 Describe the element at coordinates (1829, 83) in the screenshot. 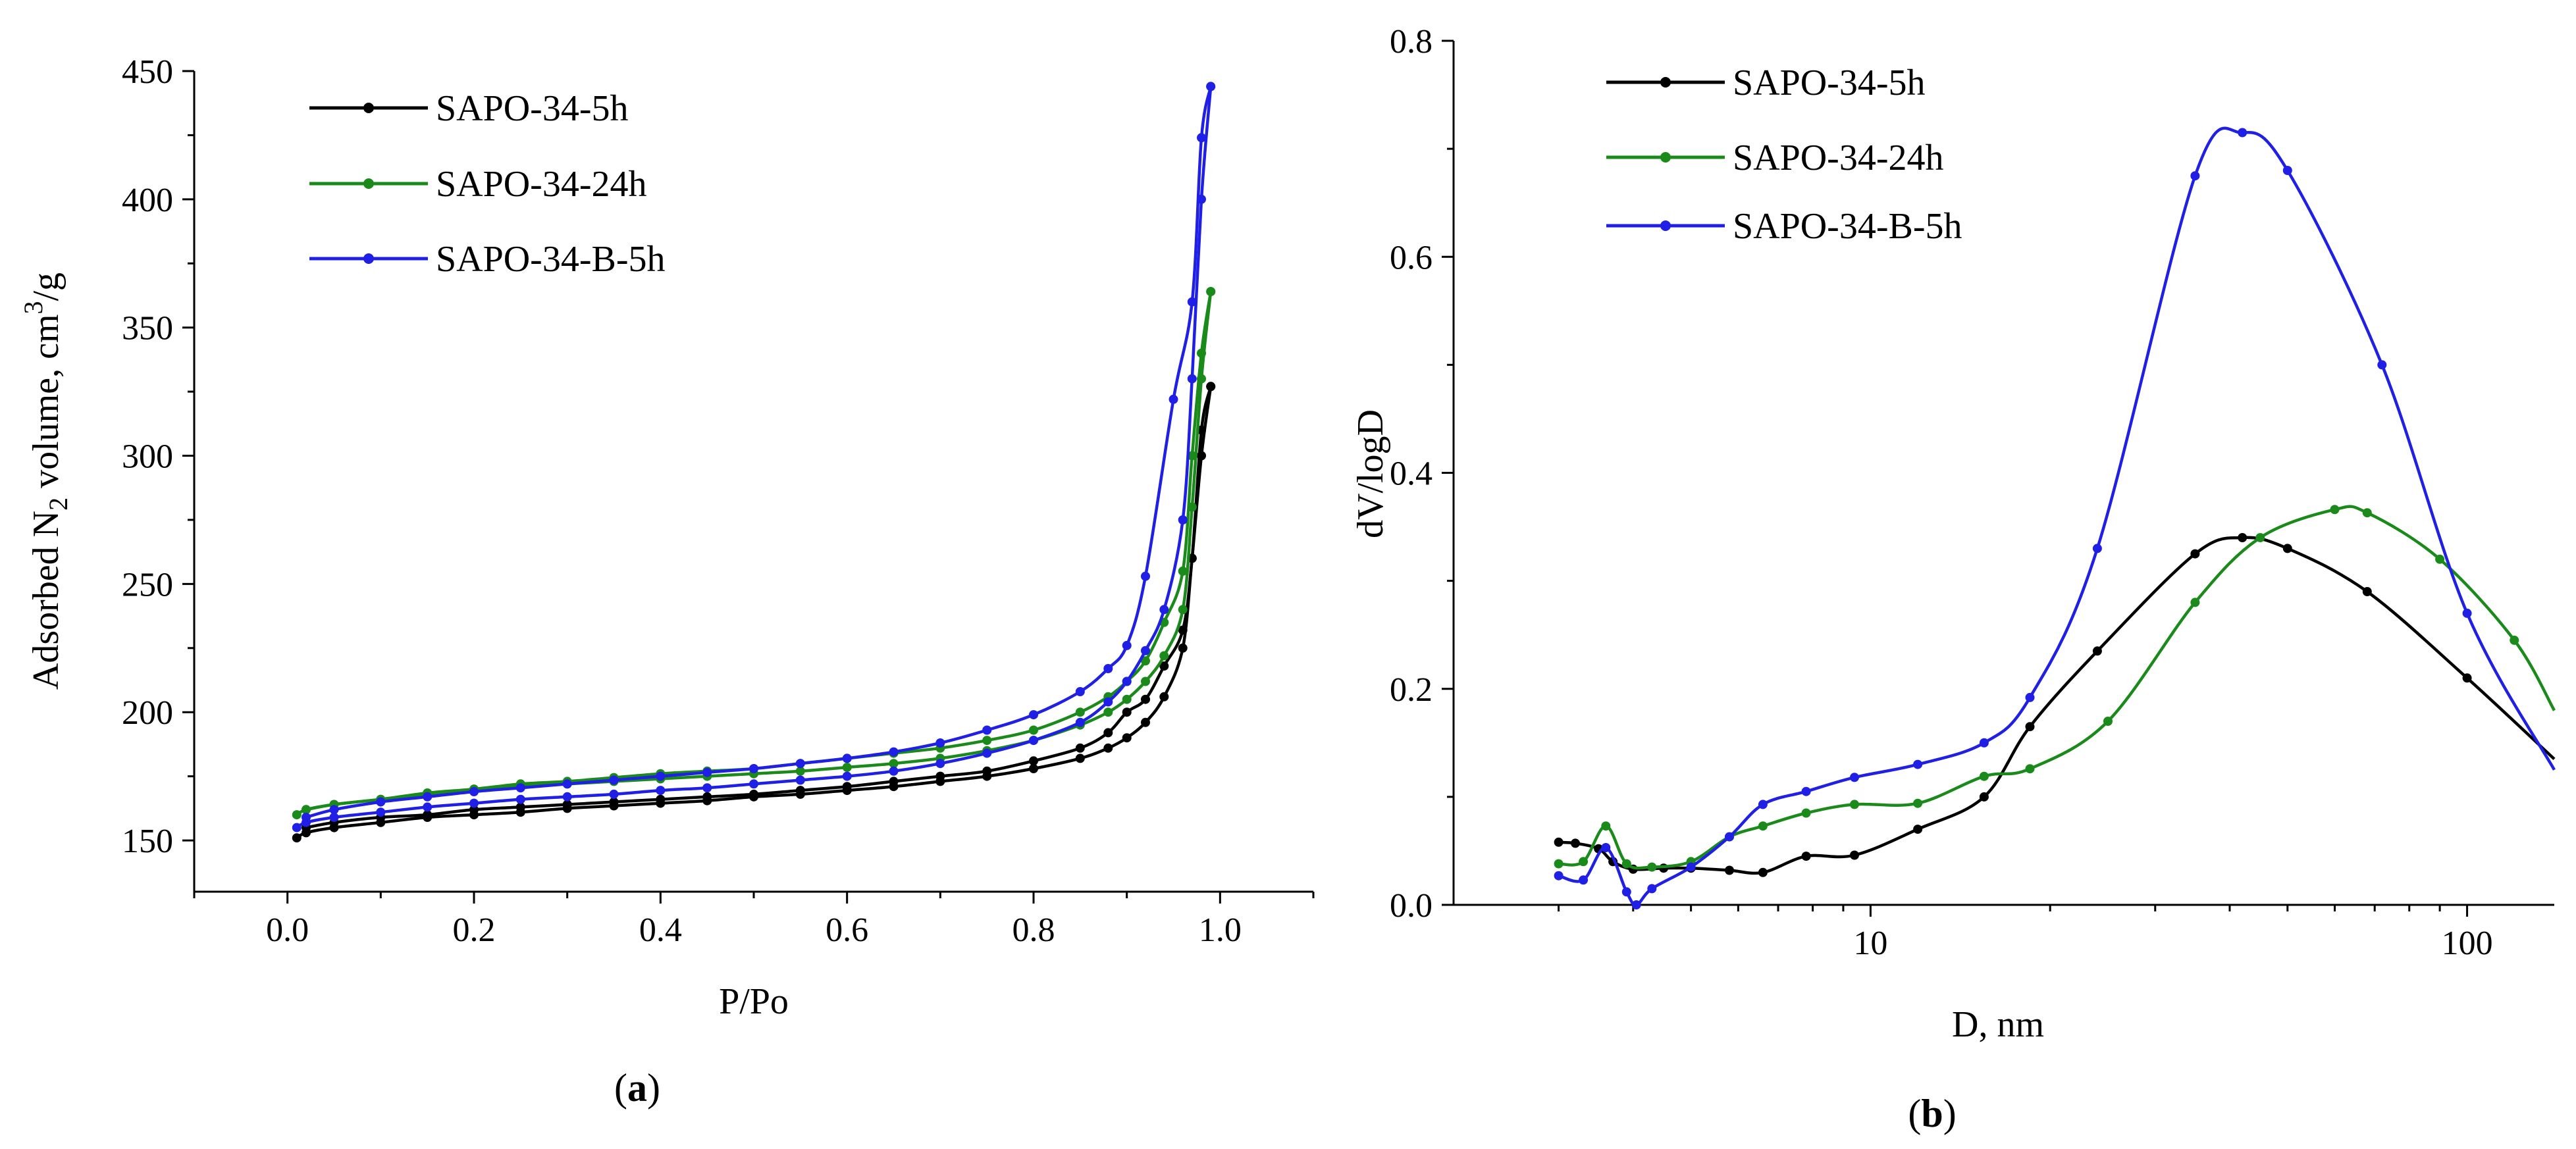

I see `panel-b-legend-label-sapo-34-5h: SAPO-34-5h` at that location.